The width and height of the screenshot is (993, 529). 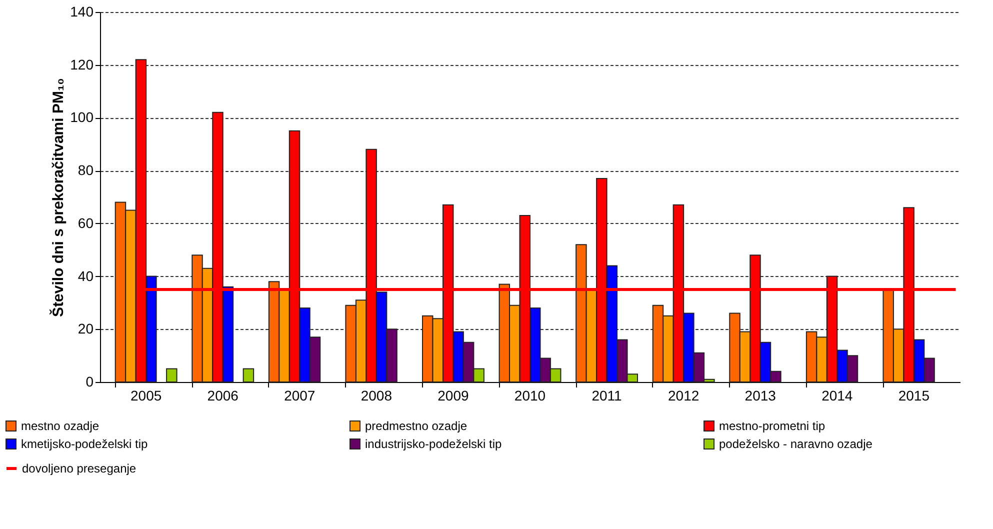 I want to click on x-tick-label: 2009, so click(x=453, y=396).